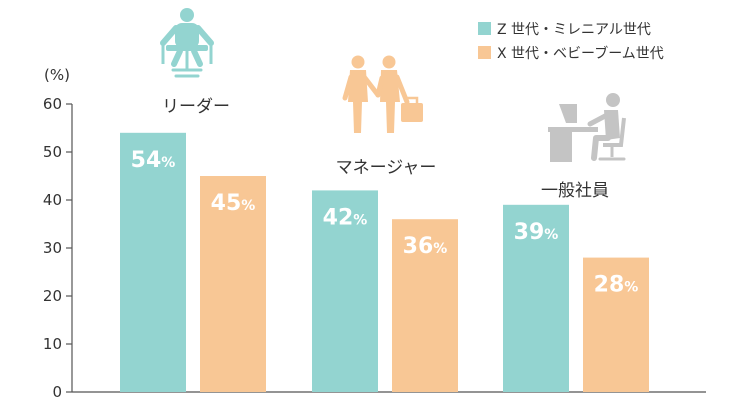 The height and width of the screenshot is (413, 750). What do you see at coordinates (146, 160) in the screenshot?
I see `bar-value-number: 54` at bounding box center [146, 160].